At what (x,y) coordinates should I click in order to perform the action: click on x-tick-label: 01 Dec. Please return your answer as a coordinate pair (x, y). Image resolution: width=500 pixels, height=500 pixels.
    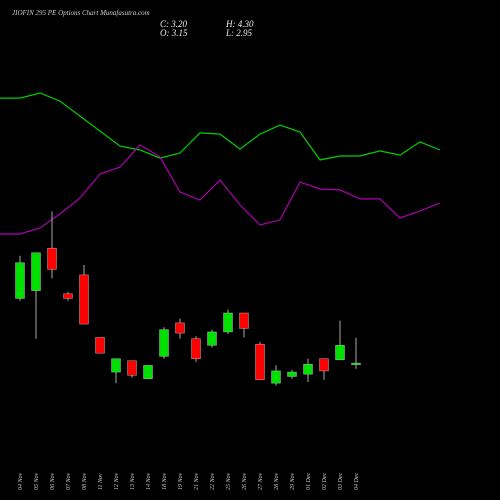
    Looking at the image, I should click on (309, 481).